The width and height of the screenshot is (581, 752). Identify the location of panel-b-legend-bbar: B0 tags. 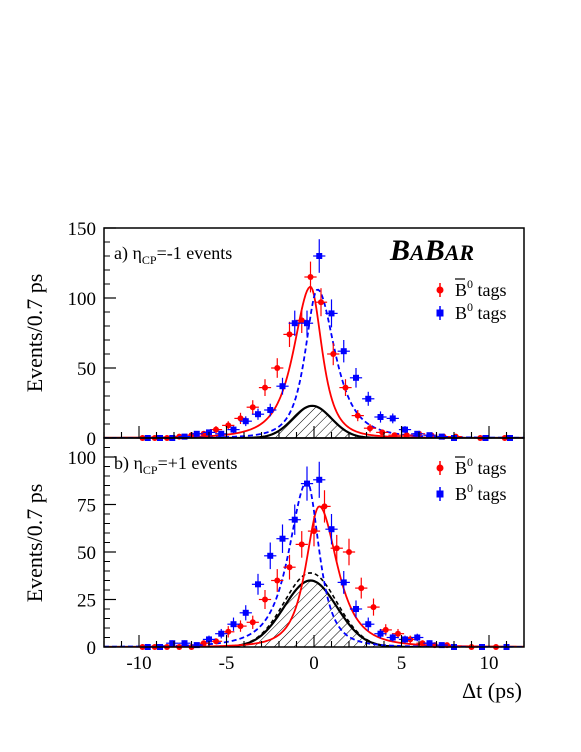
(471, 466).